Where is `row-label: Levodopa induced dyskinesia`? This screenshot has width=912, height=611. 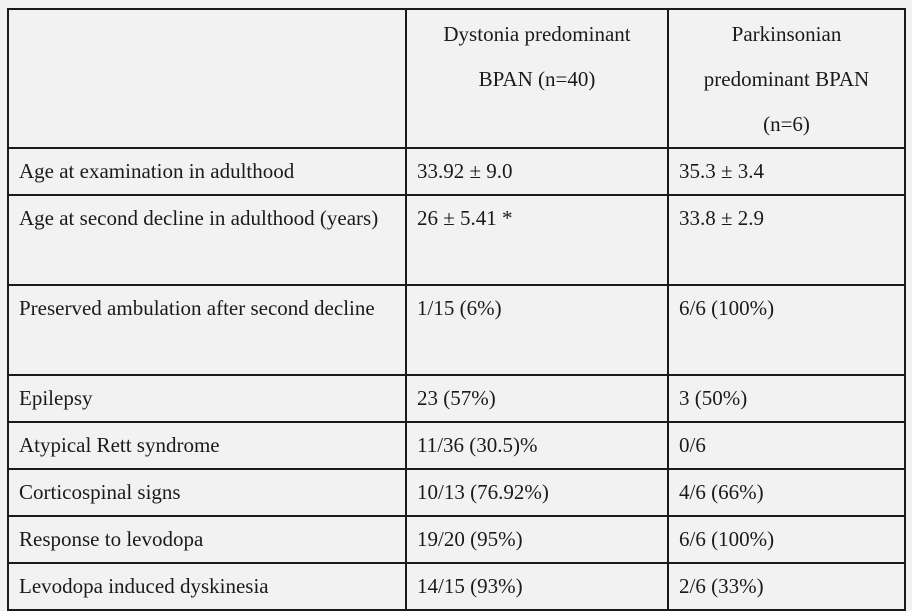 row-label: Levodopa induced dyskinesia is located at coordinates (207, 586).